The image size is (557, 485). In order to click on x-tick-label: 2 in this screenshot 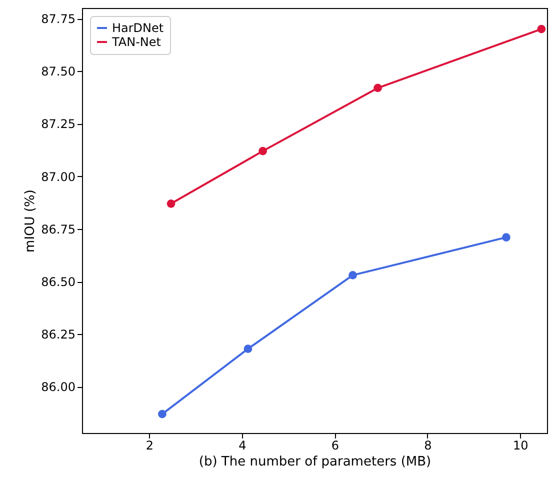, I will do `click(150, 445)`.